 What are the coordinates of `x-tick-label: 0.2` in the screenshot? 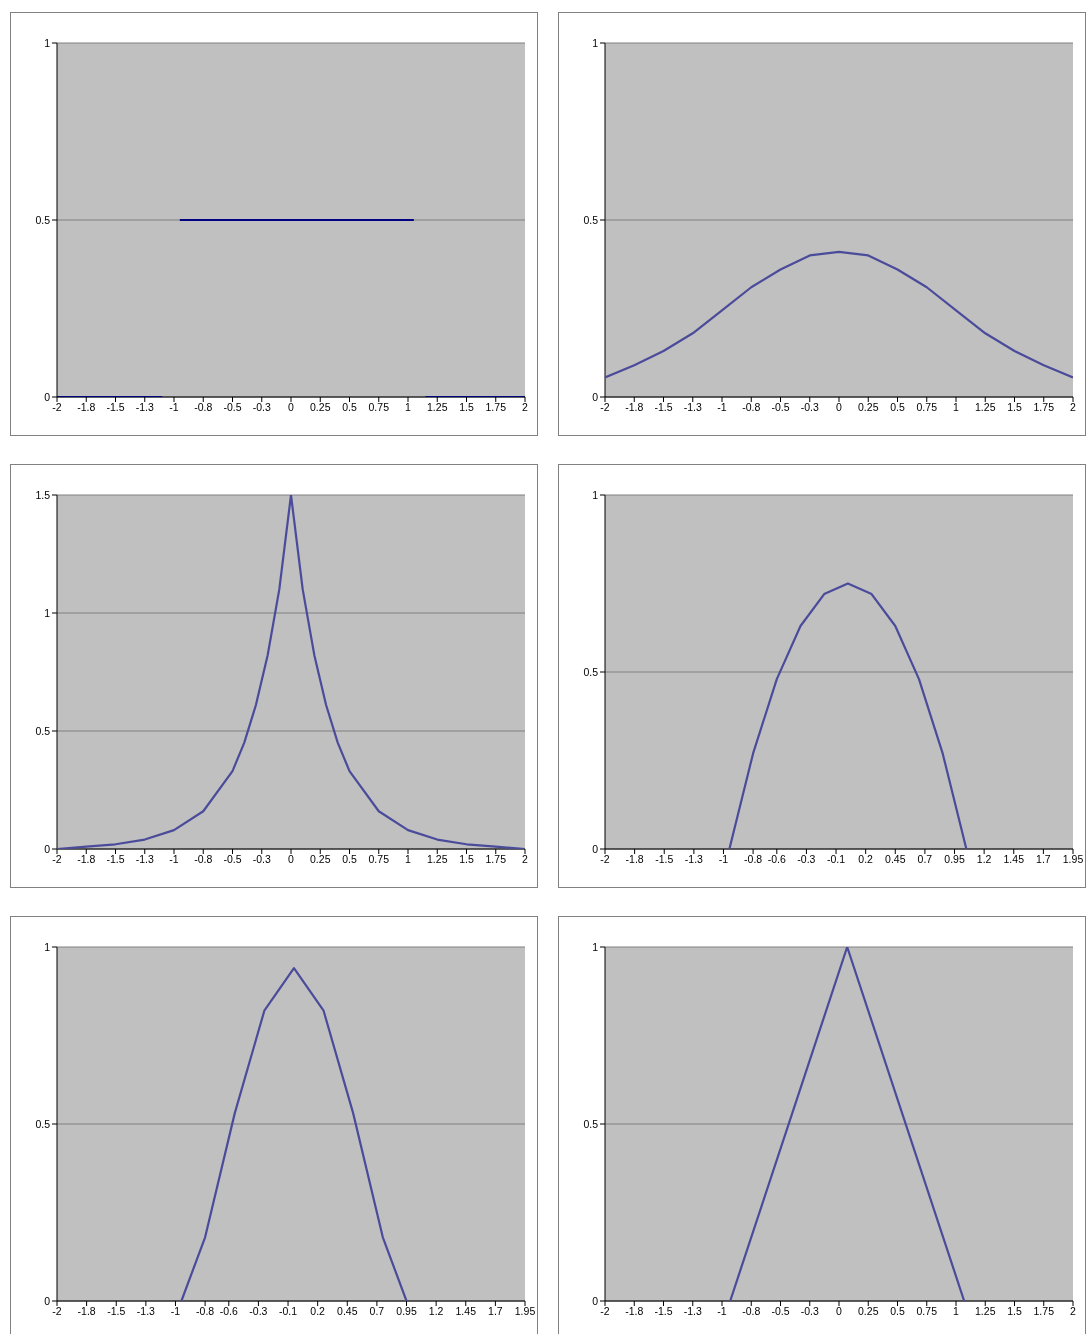 It's located at (866, 859).